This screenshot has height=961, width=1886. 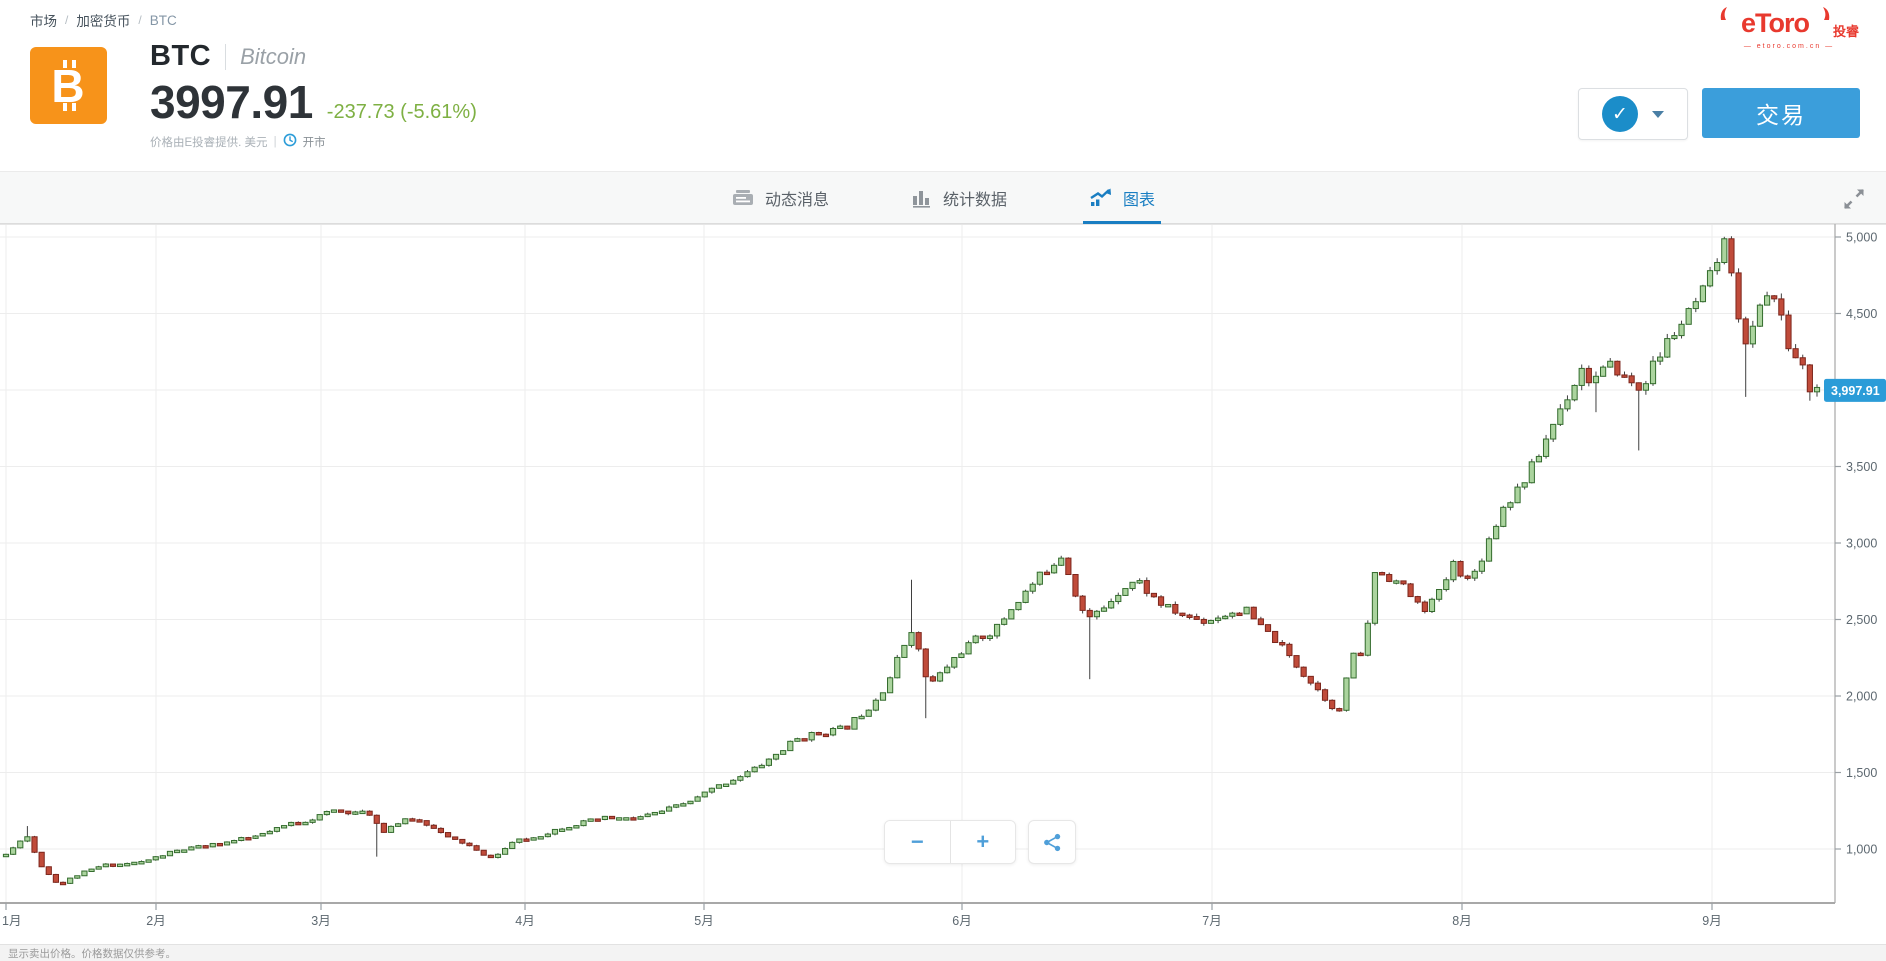 What do you see at coordinates (982, 842) in the screenshot?
I see `zoom-in-button: +` at bounding box center [982, 842].